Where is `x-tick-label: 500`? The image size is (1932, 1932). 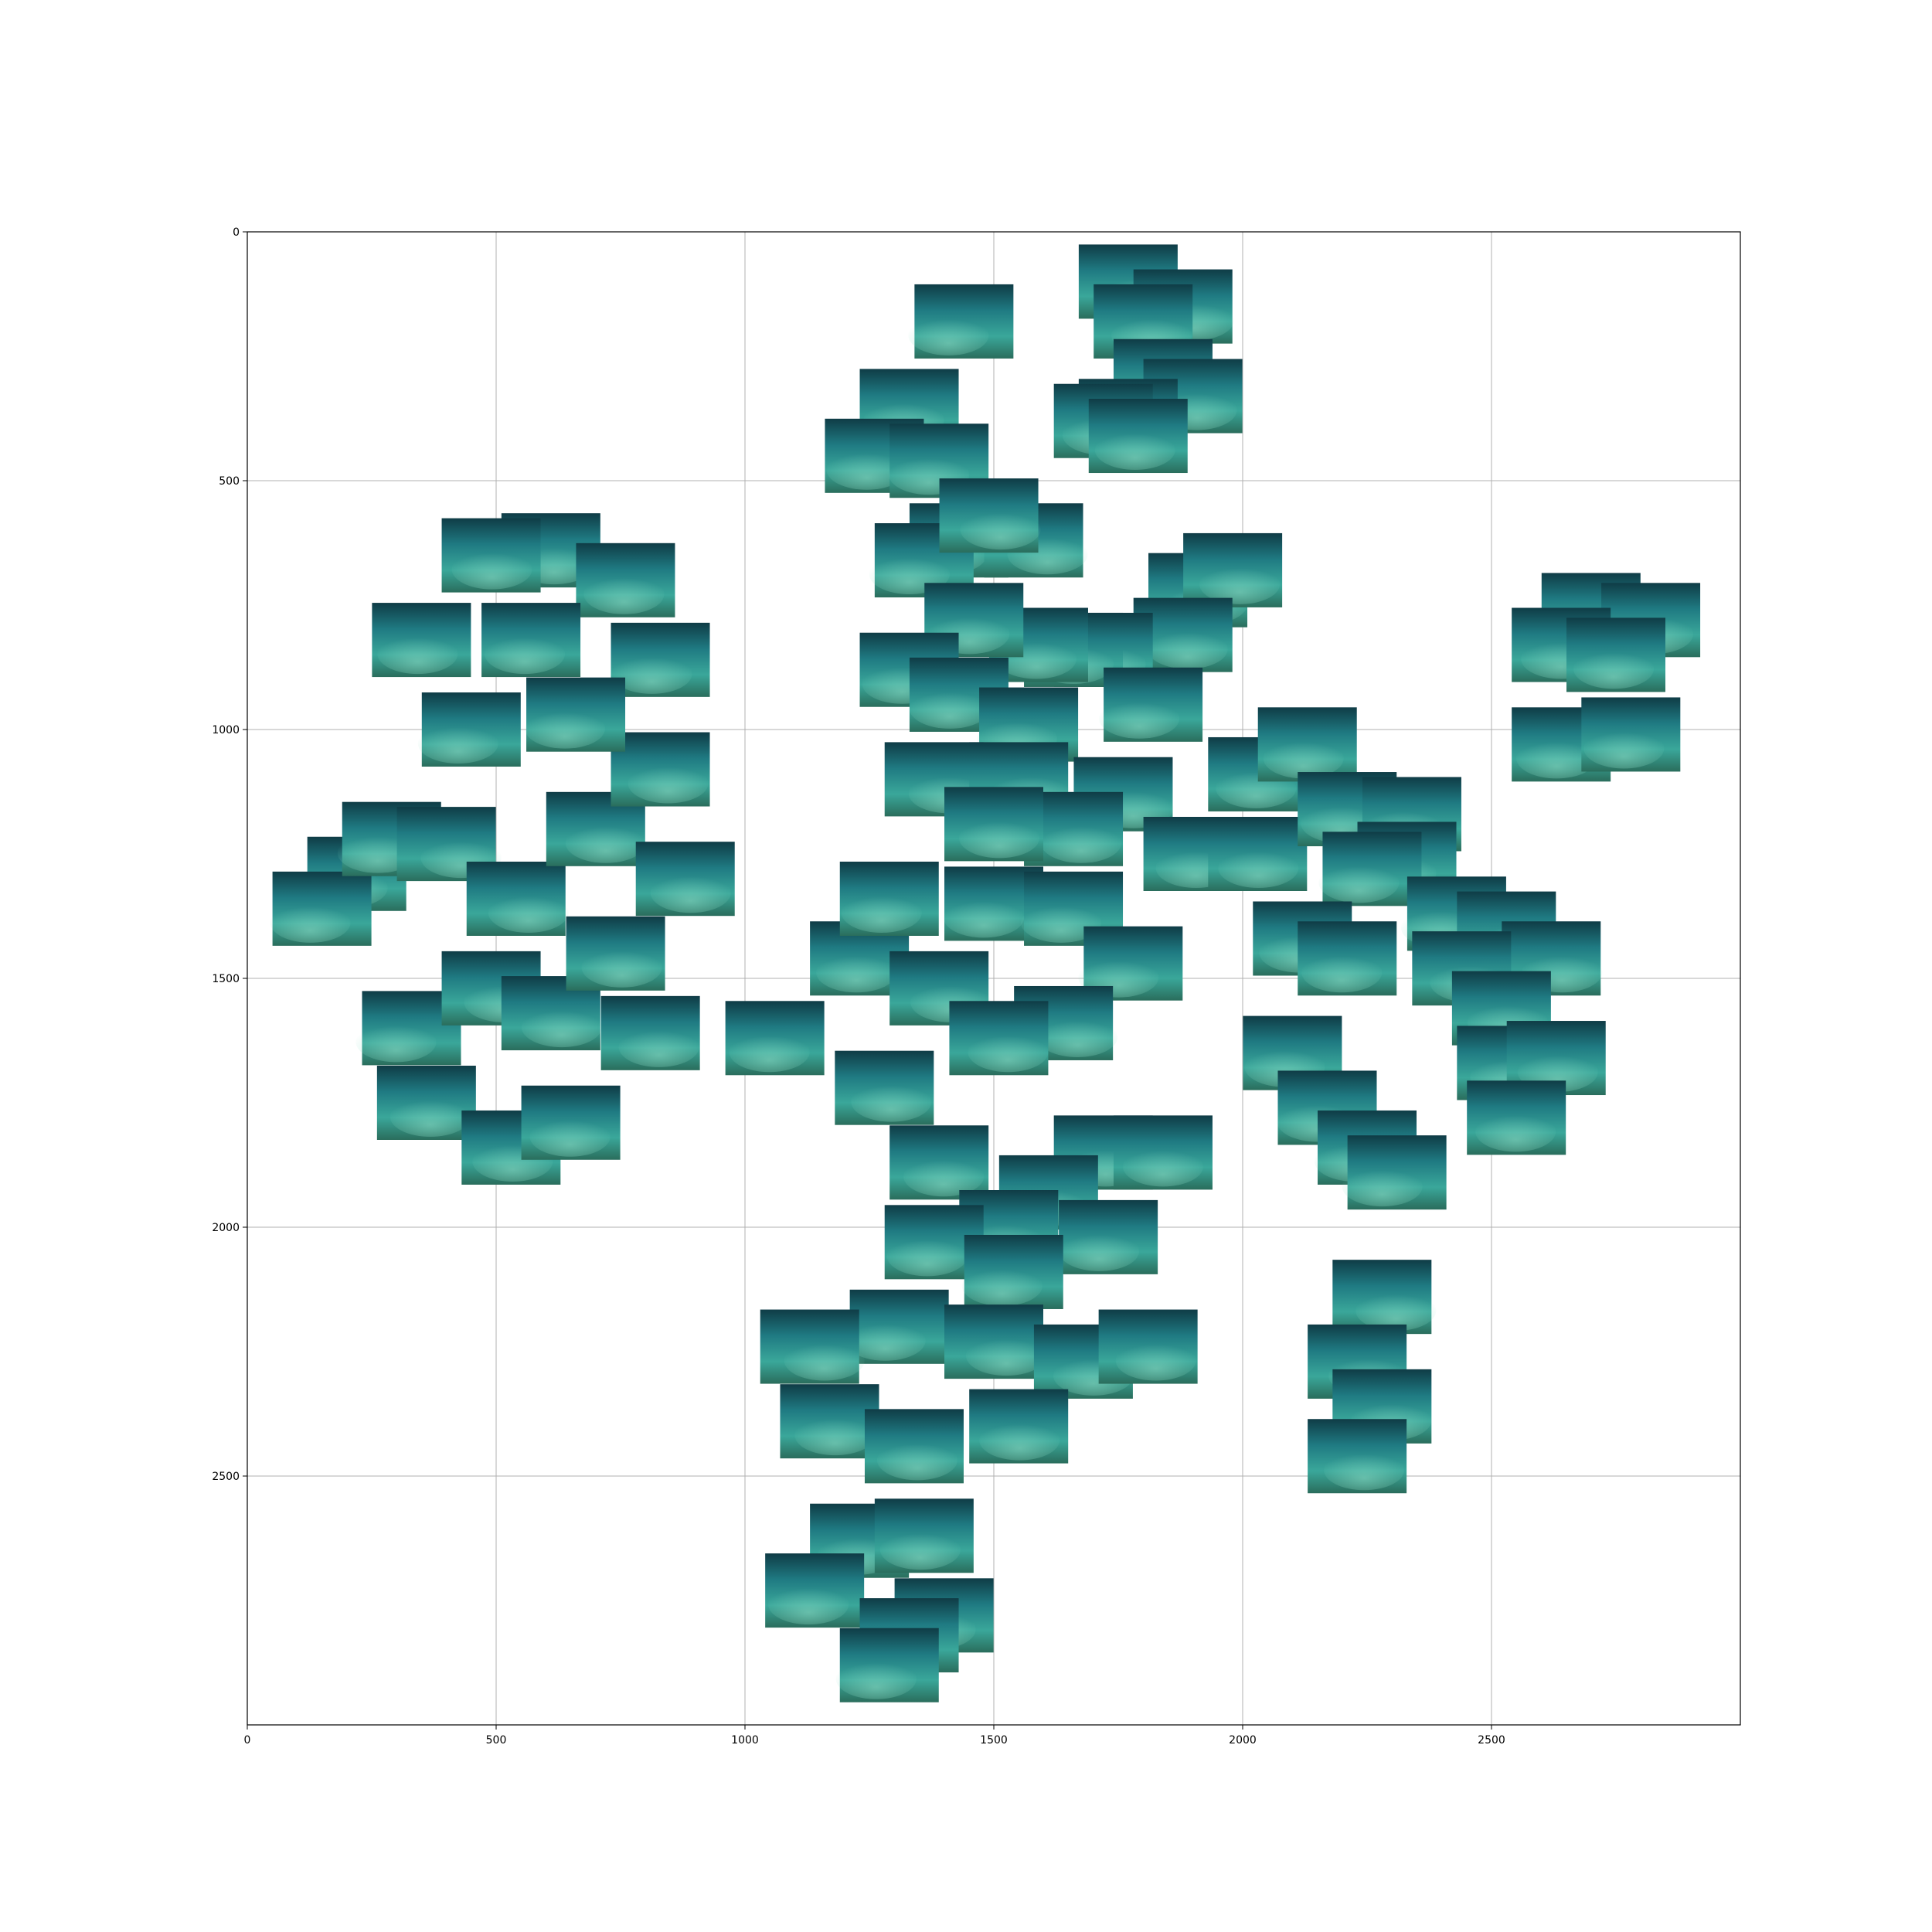 x-tick-label: 500 is located at coordinates (496, 1741).